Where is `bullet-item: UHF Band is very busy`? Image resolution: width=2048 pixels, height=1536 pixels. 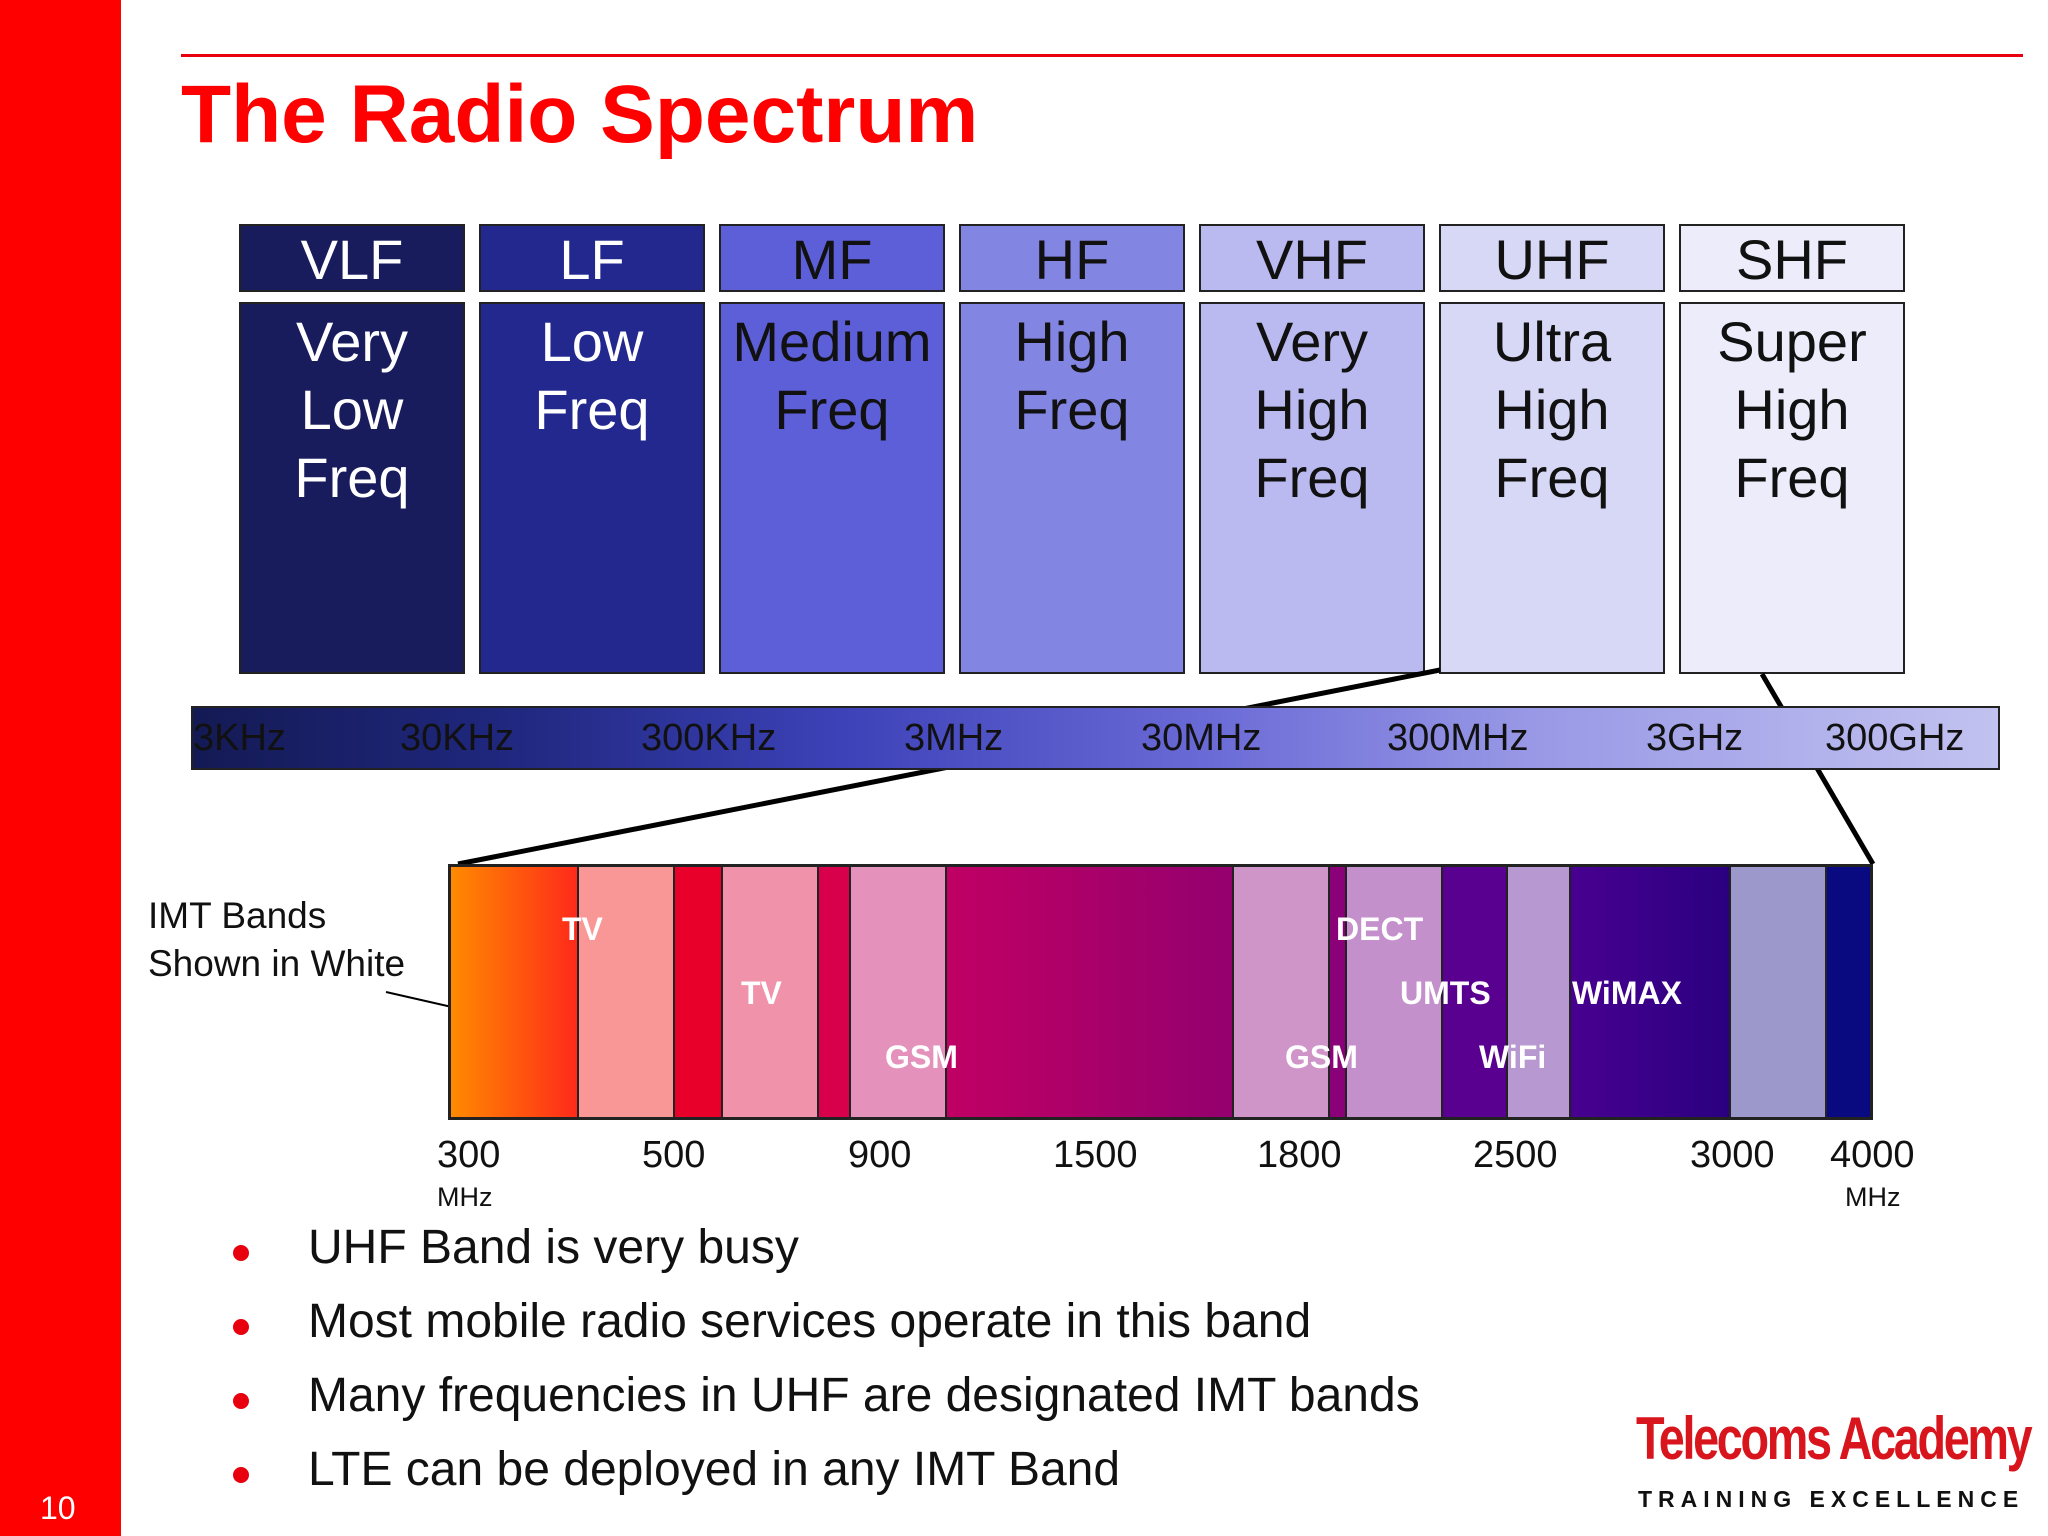 bullet-item: UHF Band is very busy is located at coordinates (553, 1247).